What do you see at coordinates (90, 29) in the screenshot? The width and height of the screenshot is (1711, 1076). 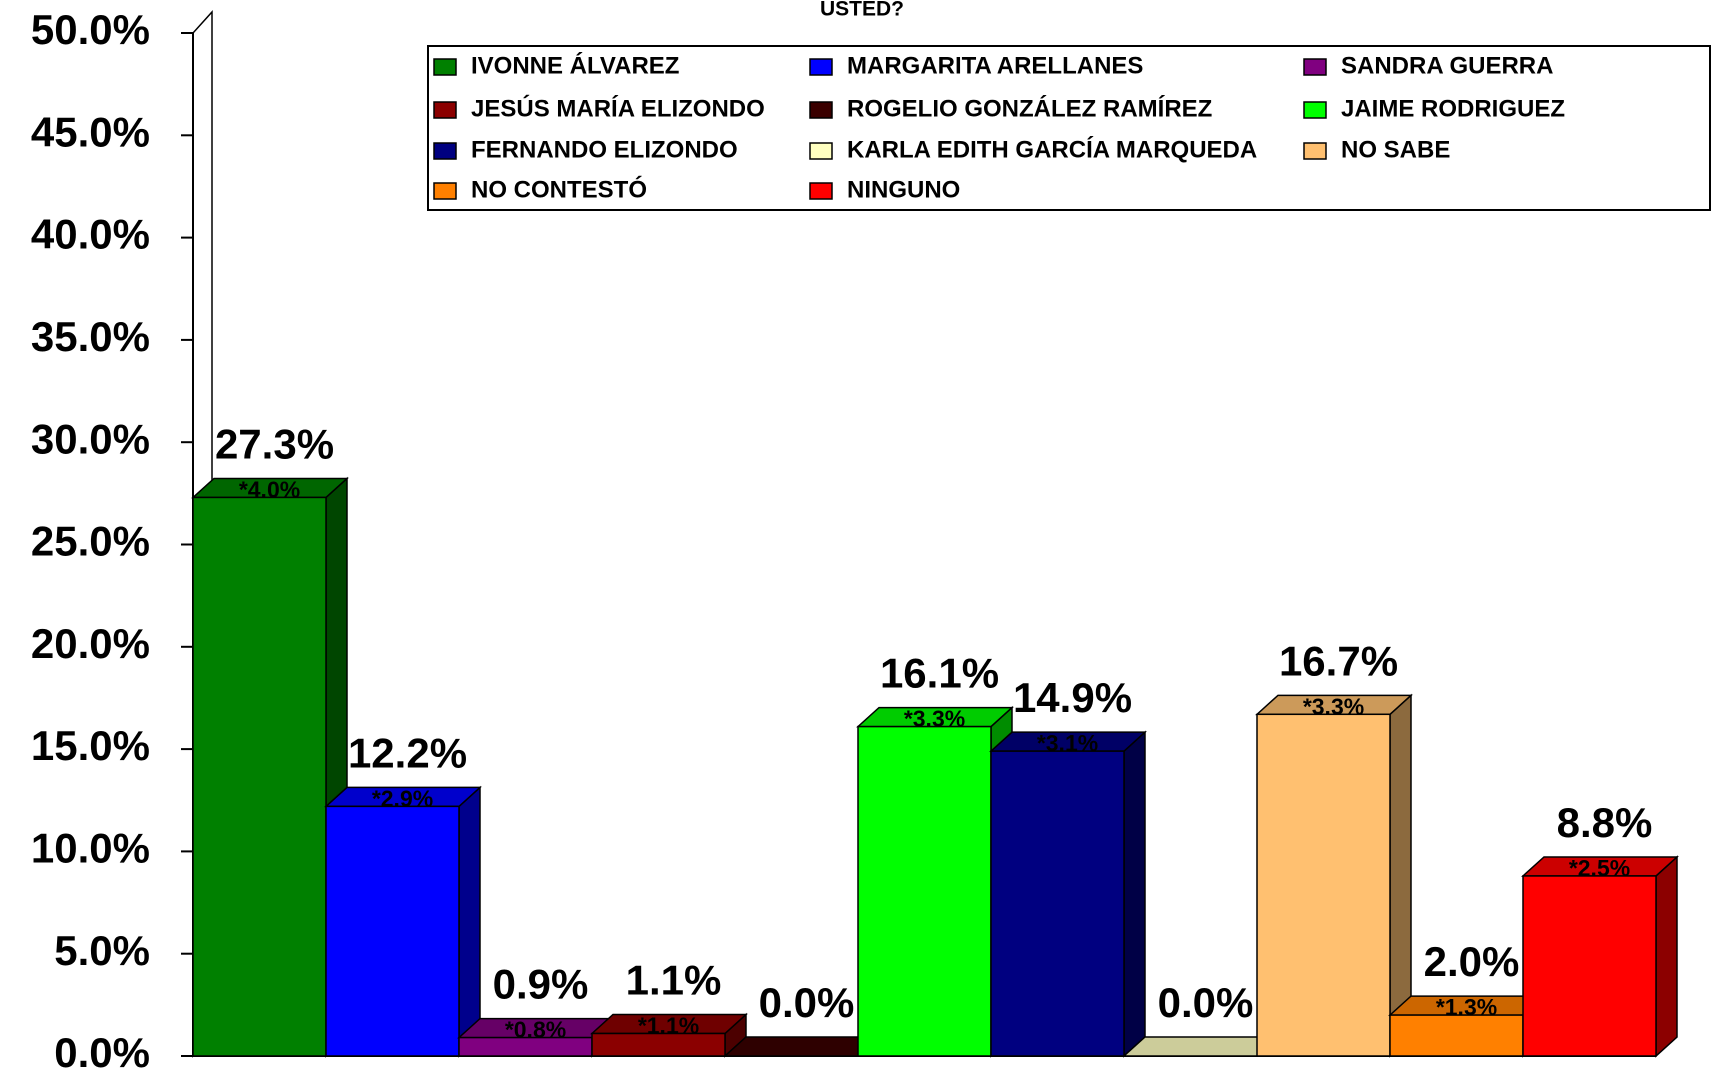 I see `y-tick-label: 50.0%` at bounding box center [90, 29].